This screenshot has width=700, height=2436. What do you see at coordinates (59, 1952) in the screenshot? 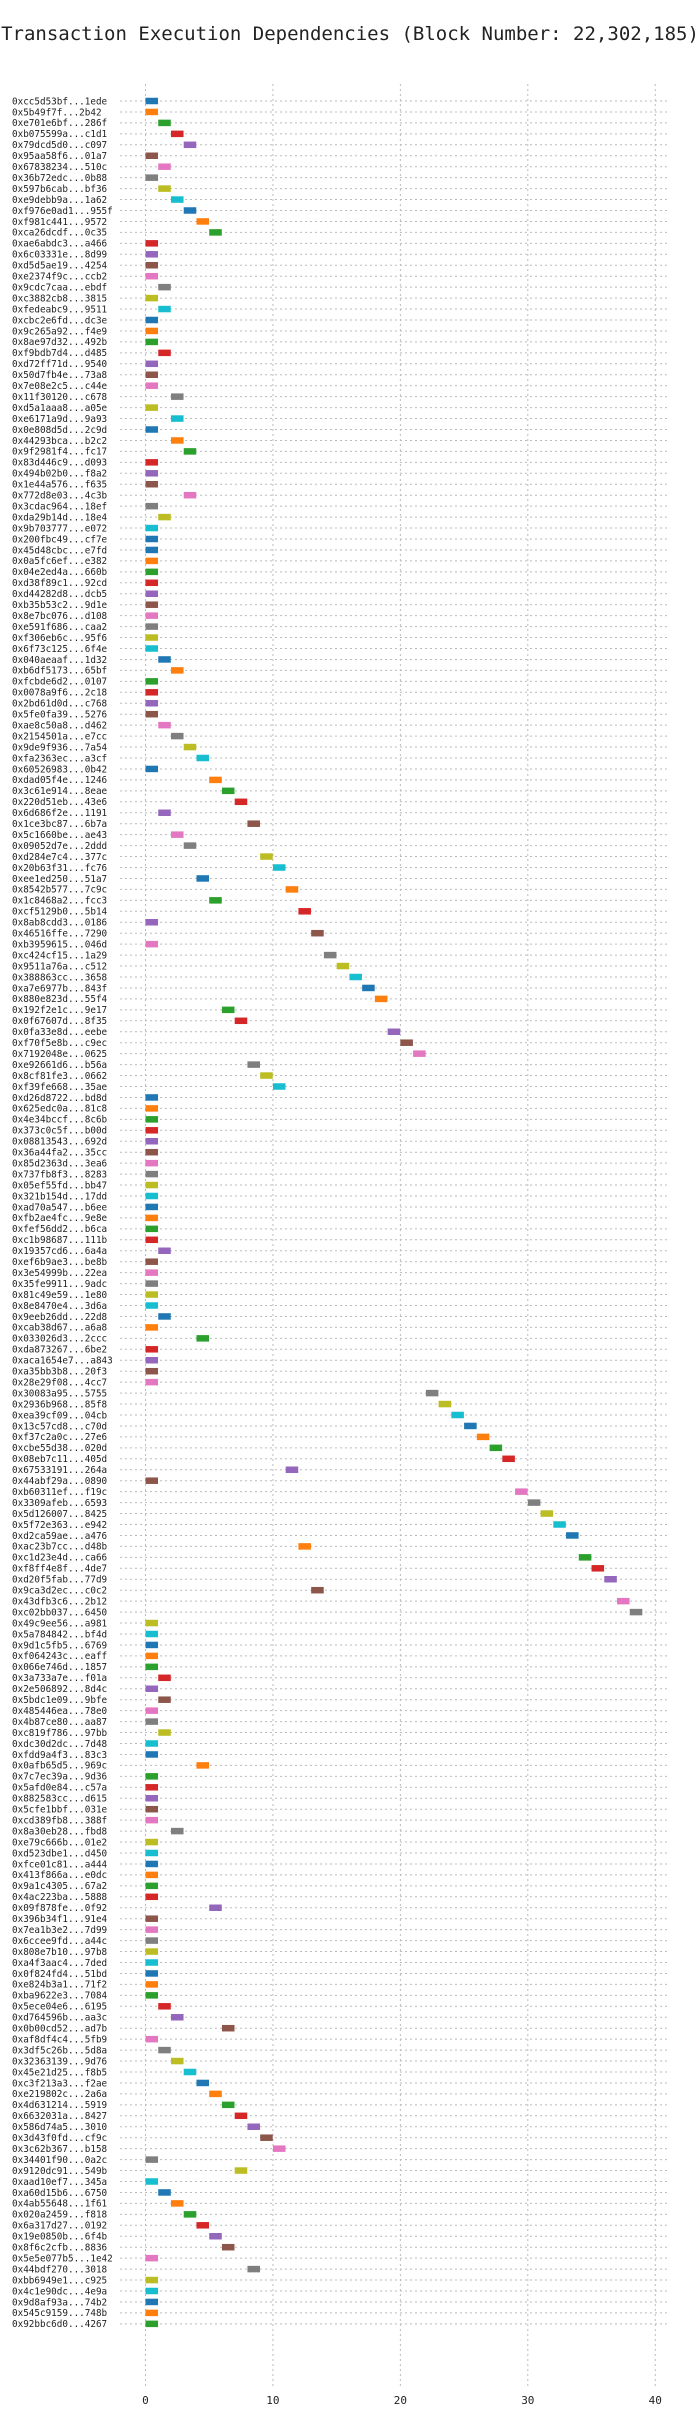
I see `tx-label: 0x808e7b10...97b8` at bounding box center [59, 1952].